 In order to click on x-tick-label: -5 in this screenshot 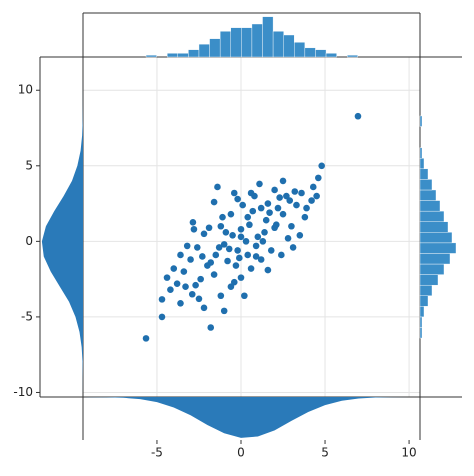, I will do `click(157, 453)`.